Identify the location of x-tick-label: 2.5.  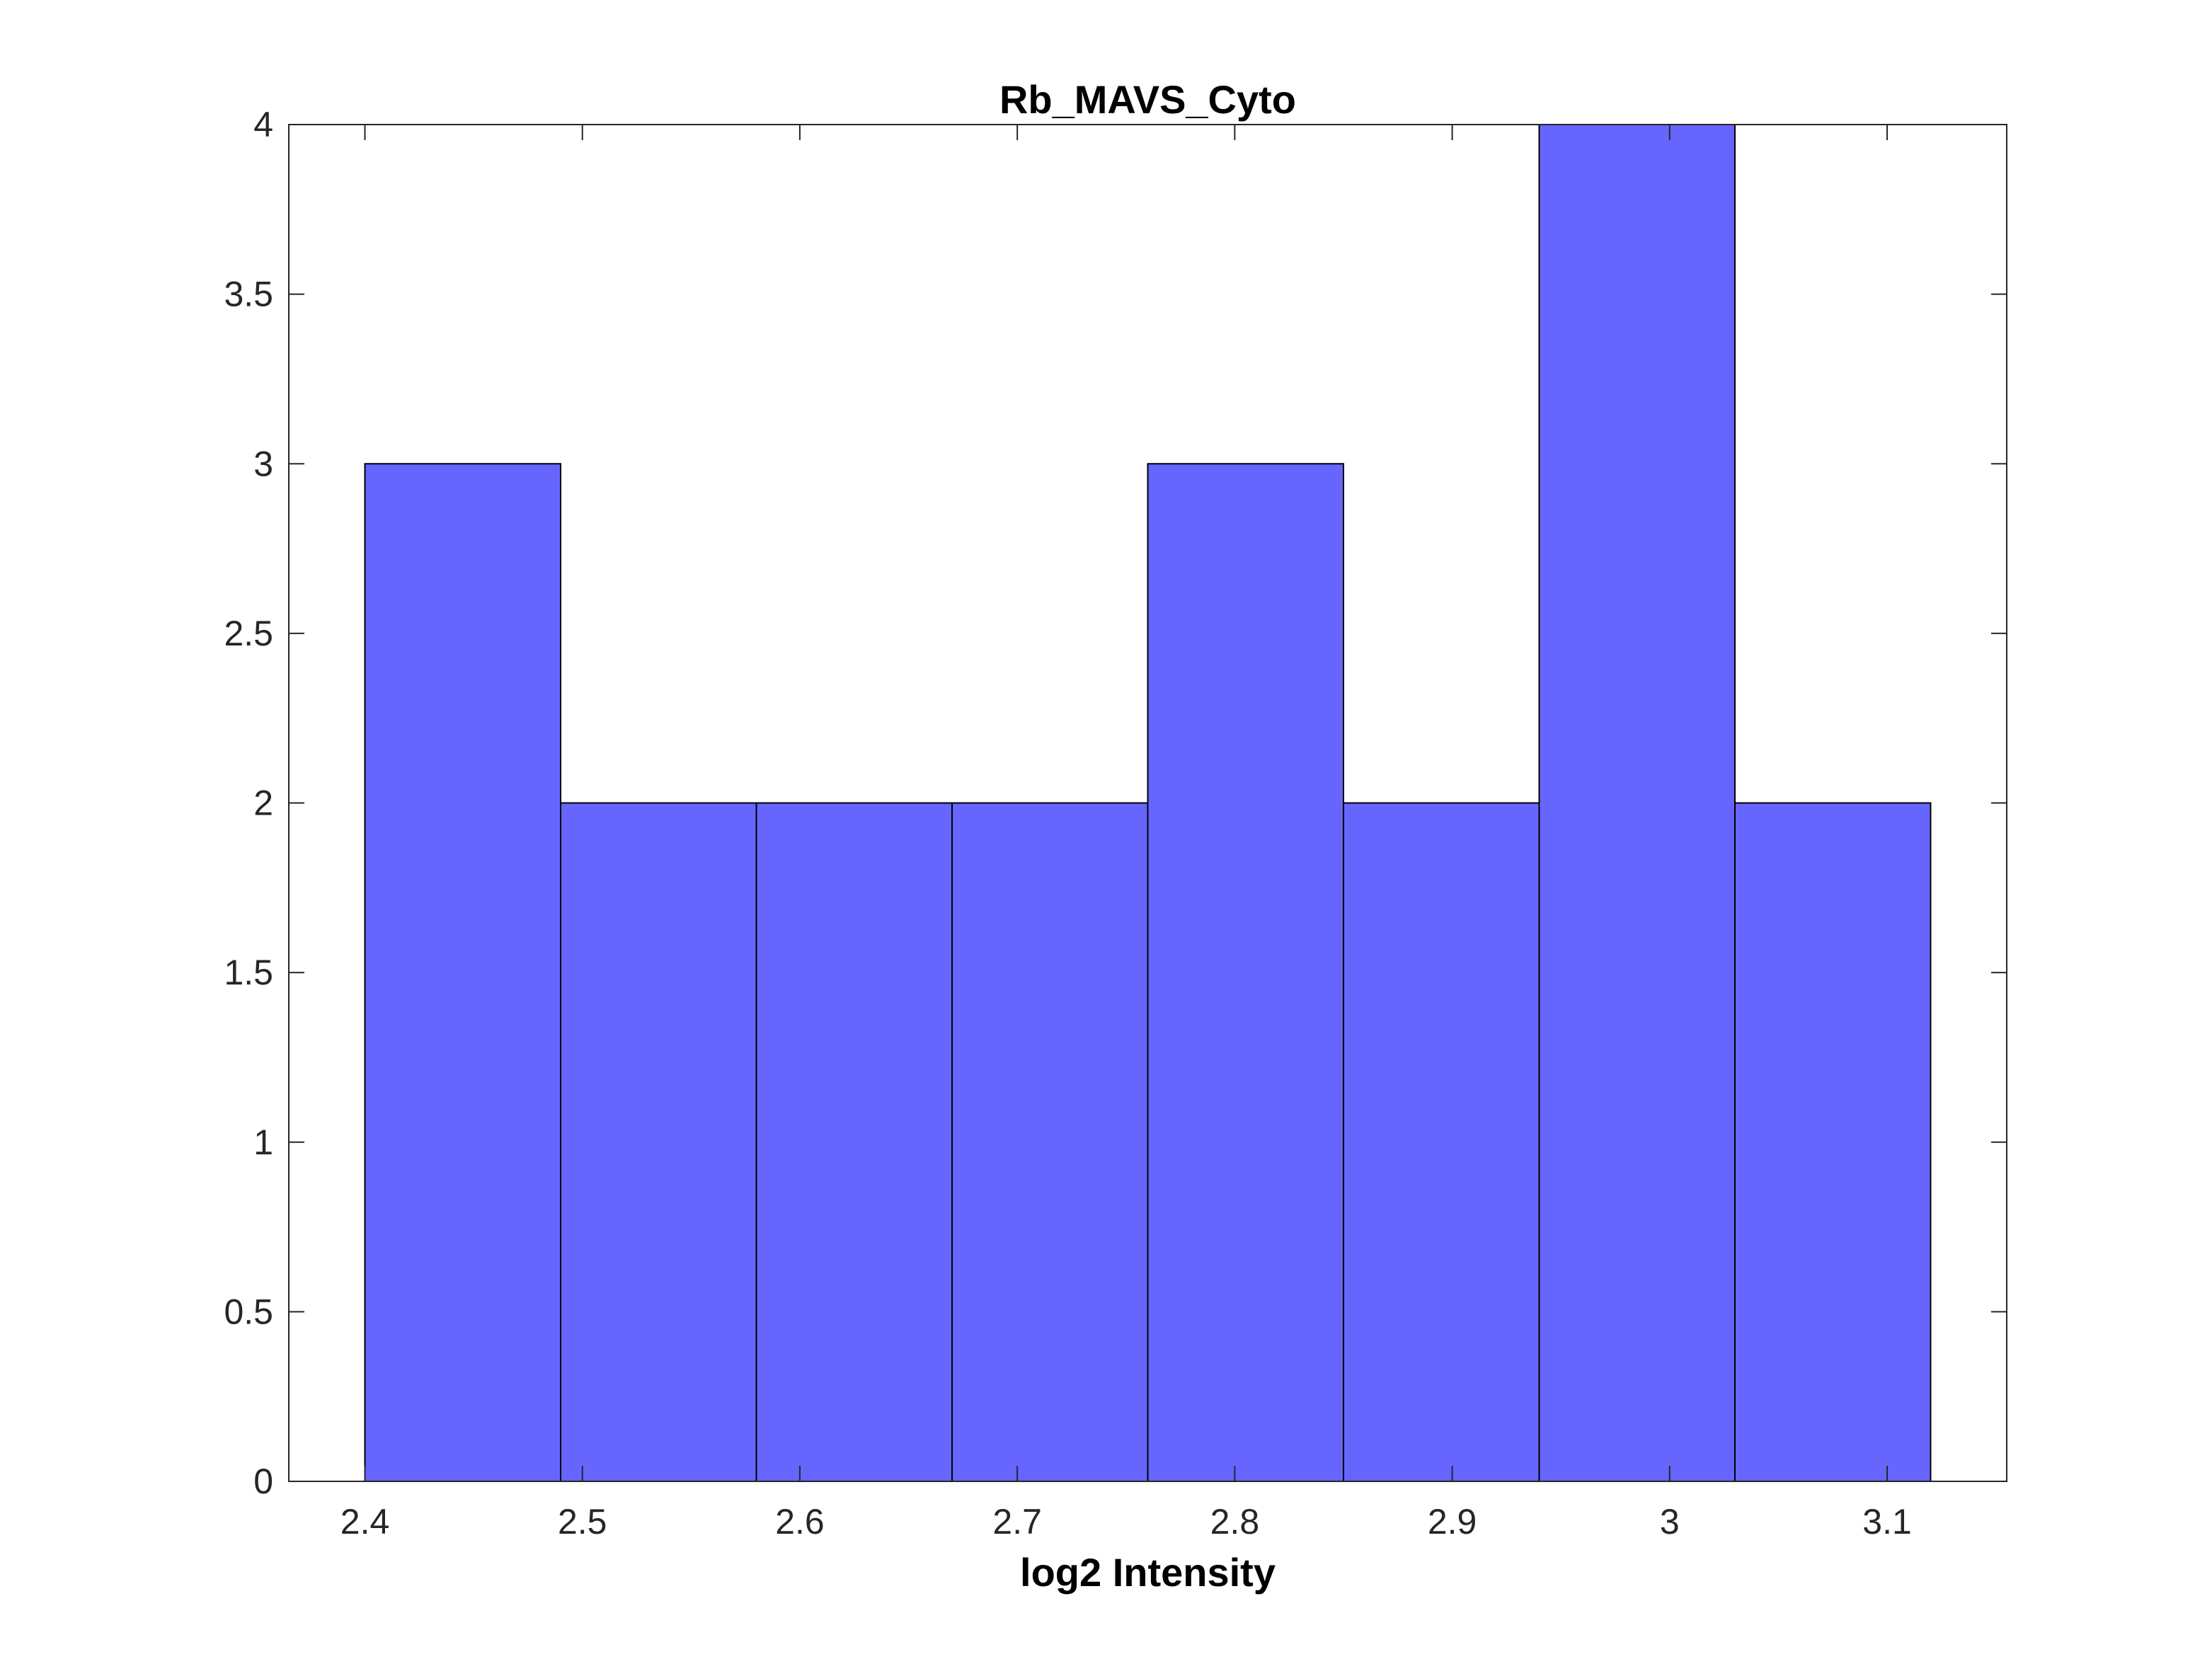
(582, 1522).